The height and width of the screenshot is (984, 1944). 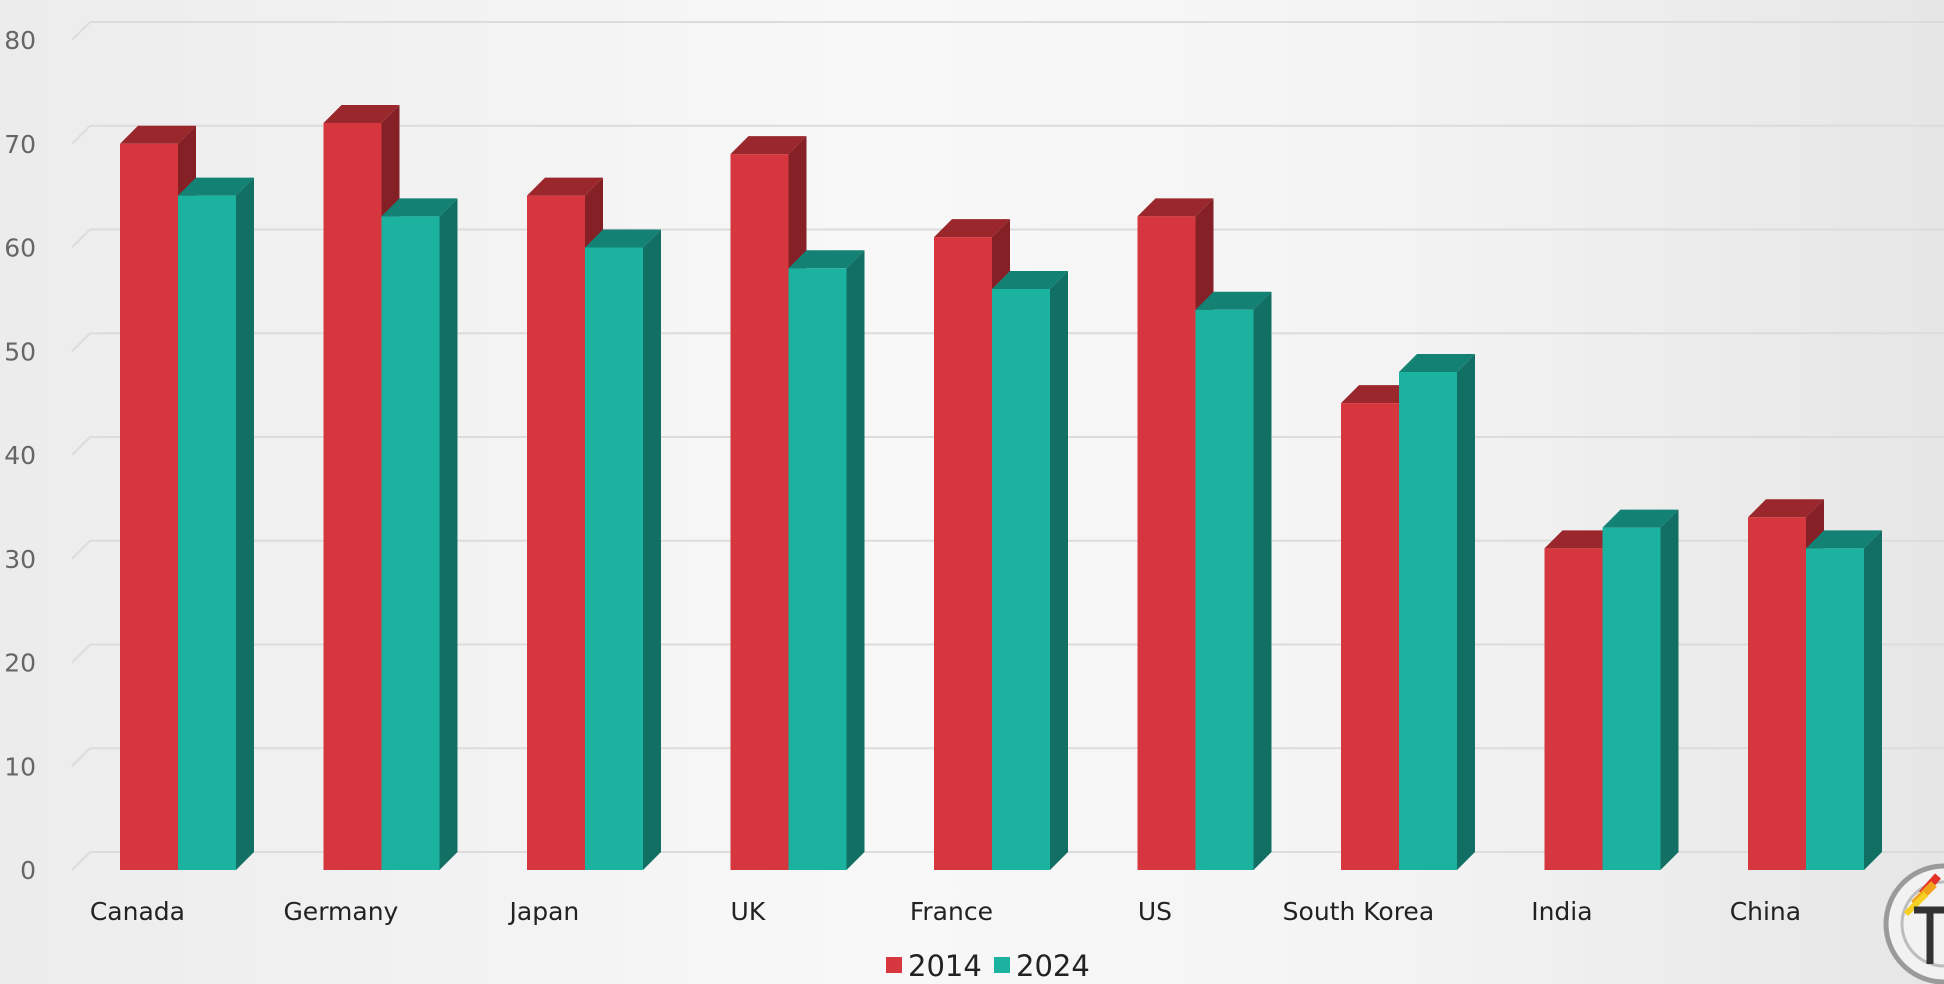 What do you see at coordinates (1765, 911) in the screenshot?
I see `x-tick-label: China` at bounding box center [1765, 911].